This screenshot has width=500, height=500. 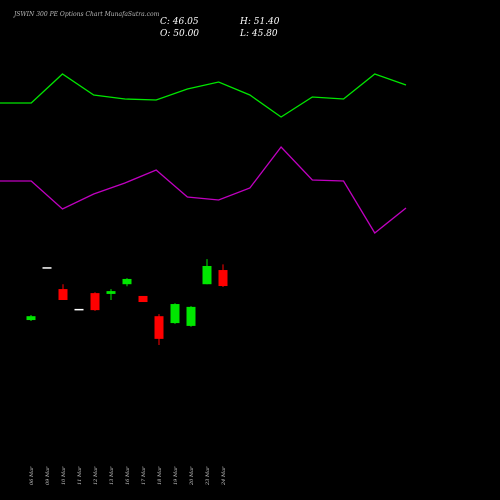 I want to click on ohlc-high: H: 51.40, so click(x=259, y=22).